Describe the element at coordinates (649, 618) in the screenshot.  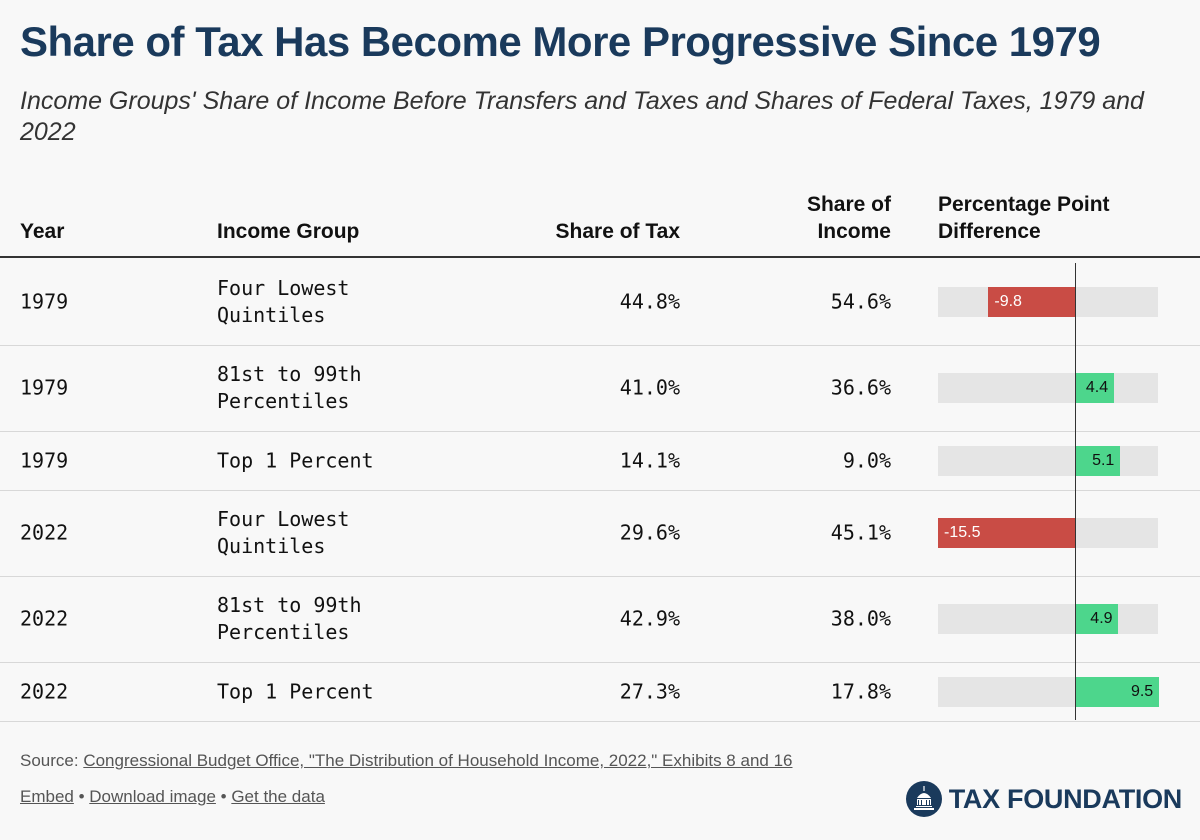
I see `cell-share-of-tax: 42.9%` at that location.